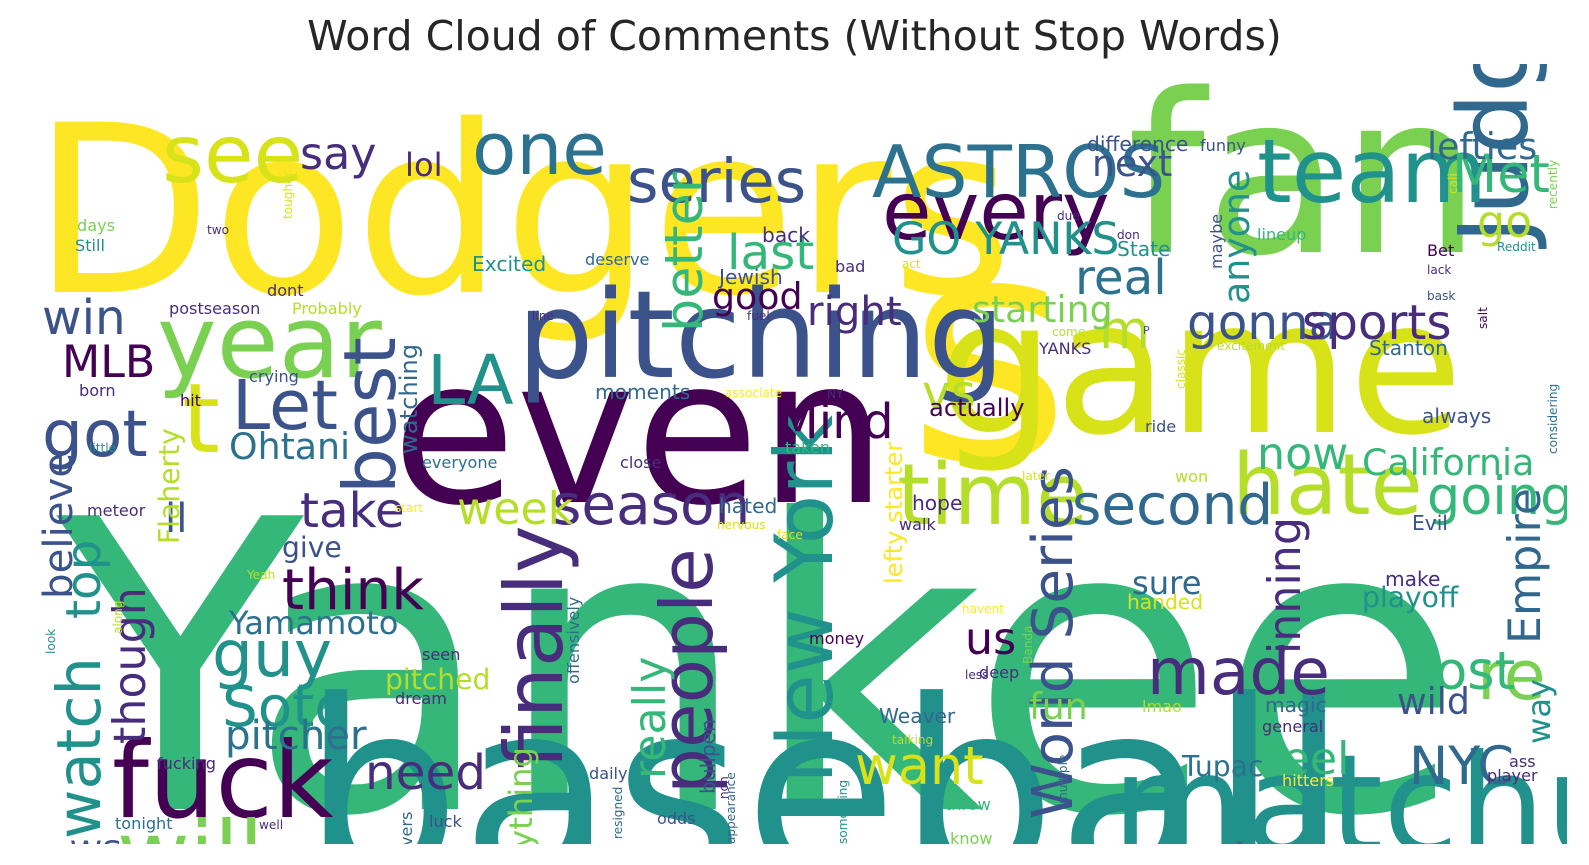 Image resolution: width=1589 pixels, height=865 pixels. Describe the element at coordinates (1412, 579) in the screenshot. I see `word-make: make` at that location.